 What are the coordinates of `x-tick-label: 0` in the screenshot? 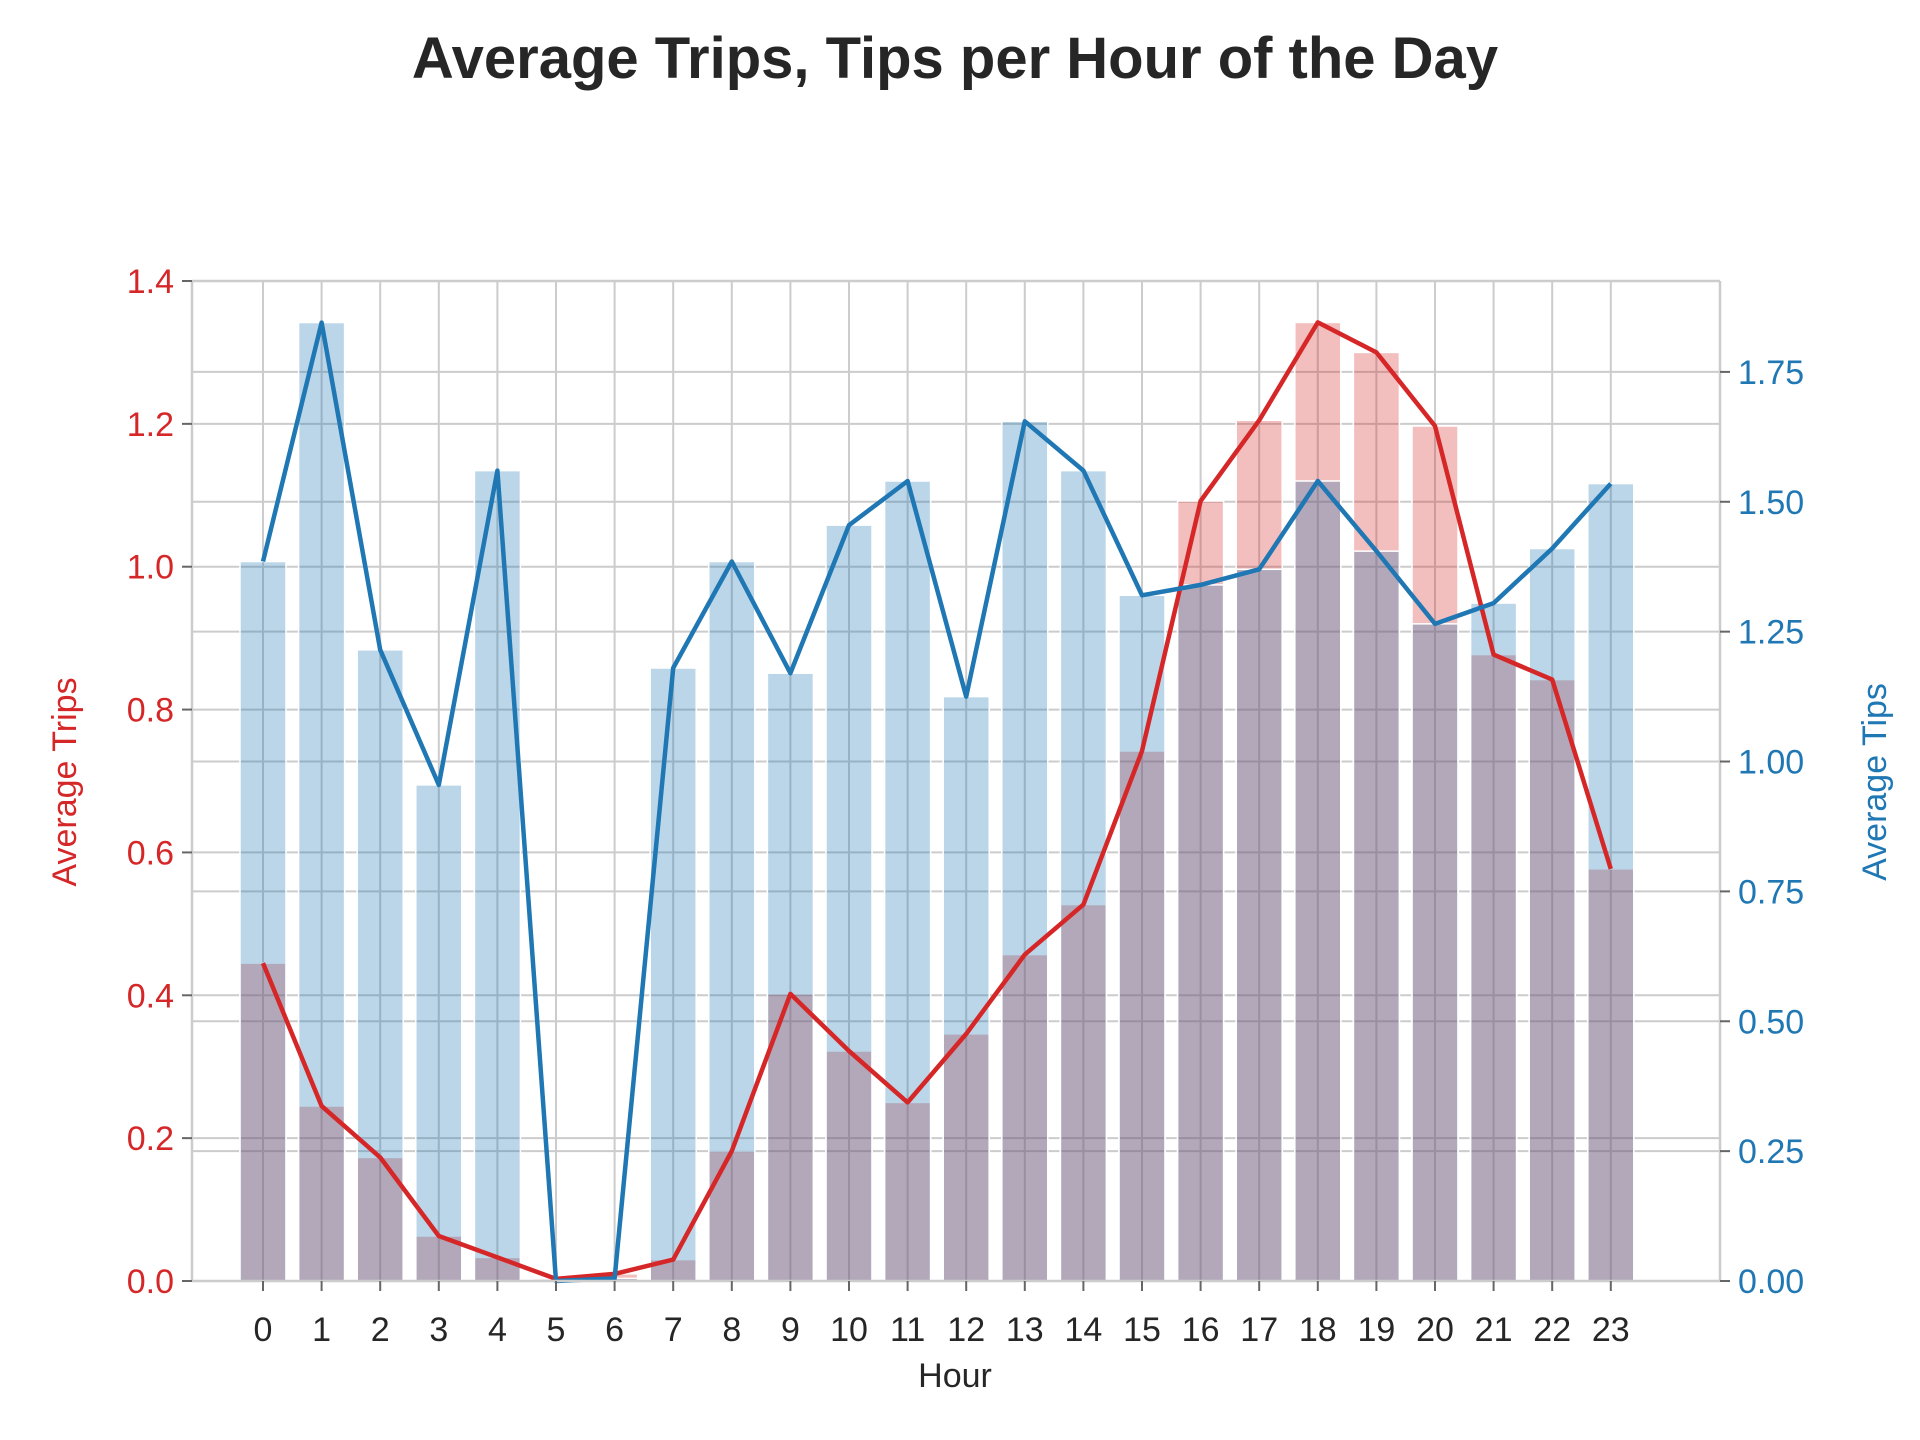 It's located at (263, 1330).